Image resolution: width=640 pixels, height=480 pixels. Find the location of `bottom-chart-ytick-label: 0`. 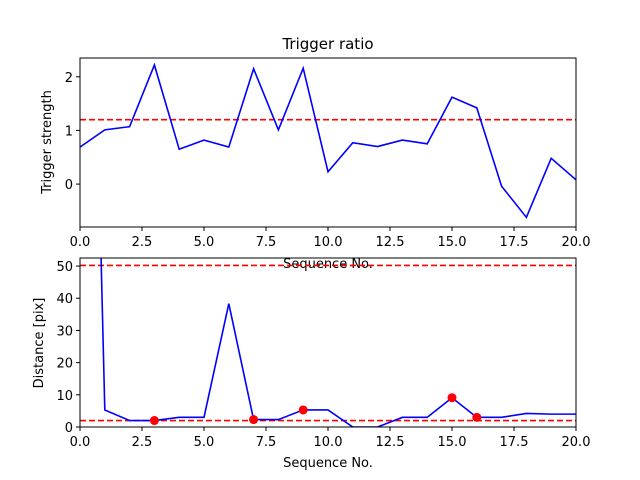

bottom-chart-ytick-label: 0 is located at coordinates (69, 428).